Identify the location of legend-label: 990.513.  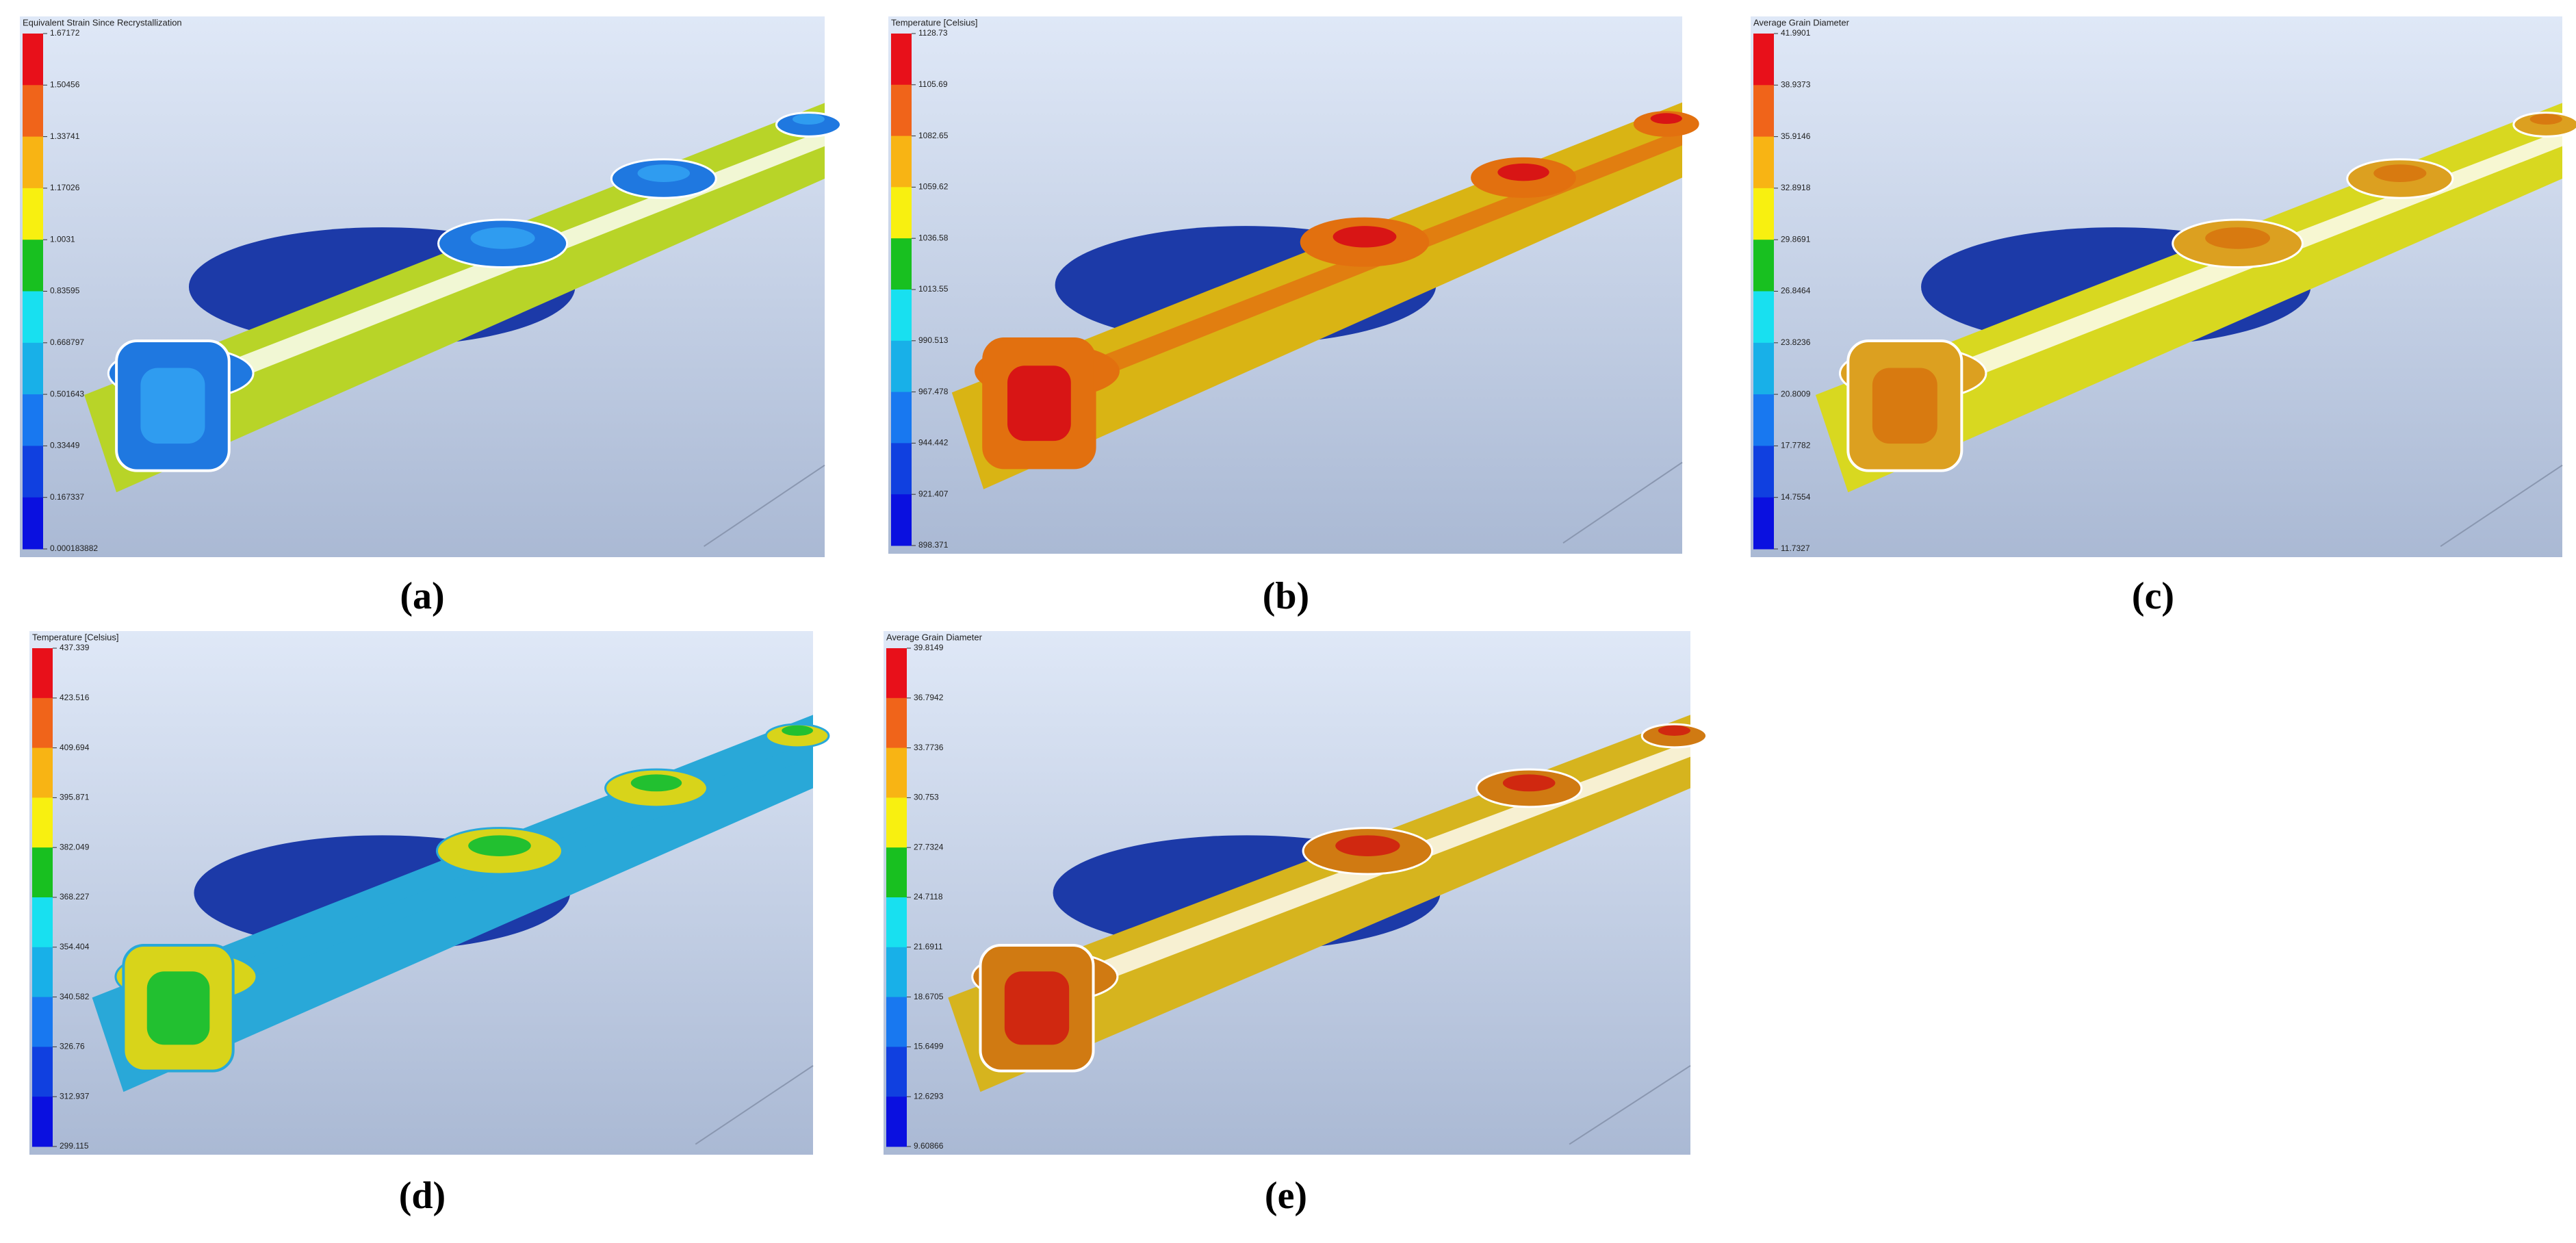
(933, 340).